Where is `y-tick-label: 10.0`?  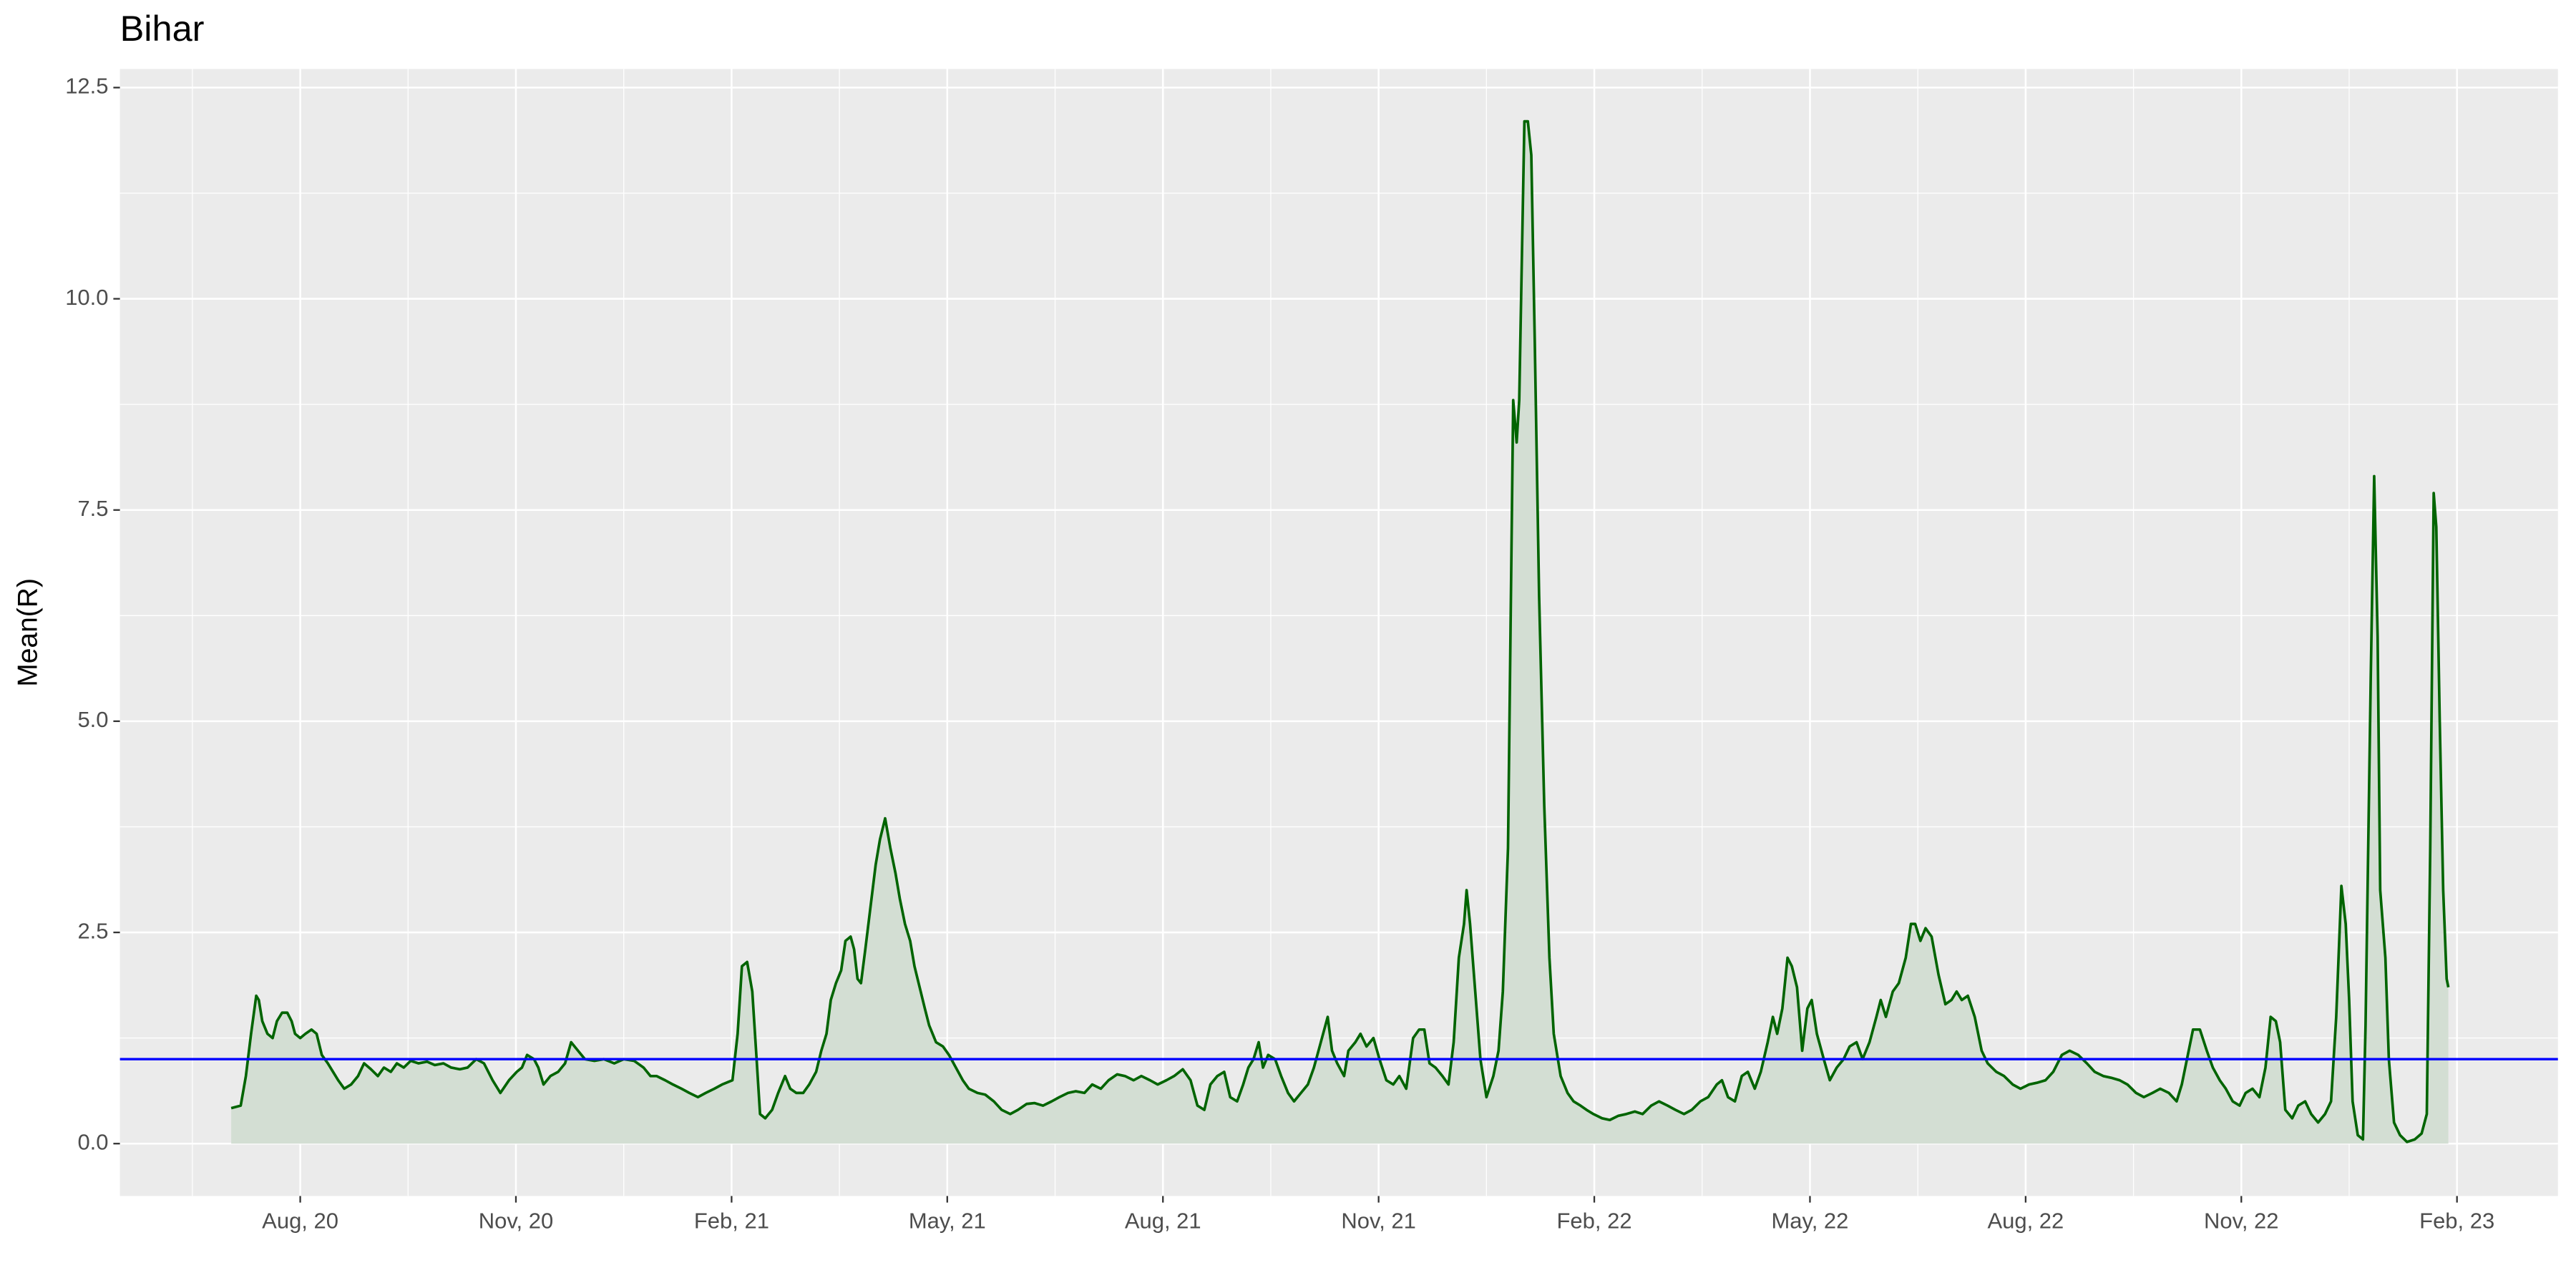
y-tick-label: 10.0 is located at coordinates (86, 297).